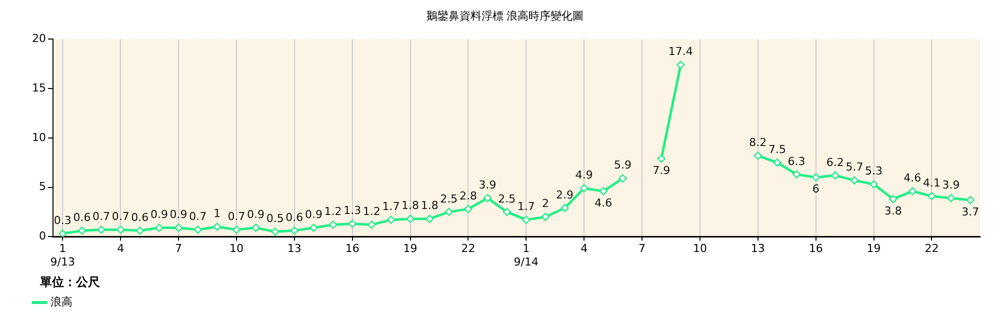  I want to click on data-label: 2, so click(545, 203).